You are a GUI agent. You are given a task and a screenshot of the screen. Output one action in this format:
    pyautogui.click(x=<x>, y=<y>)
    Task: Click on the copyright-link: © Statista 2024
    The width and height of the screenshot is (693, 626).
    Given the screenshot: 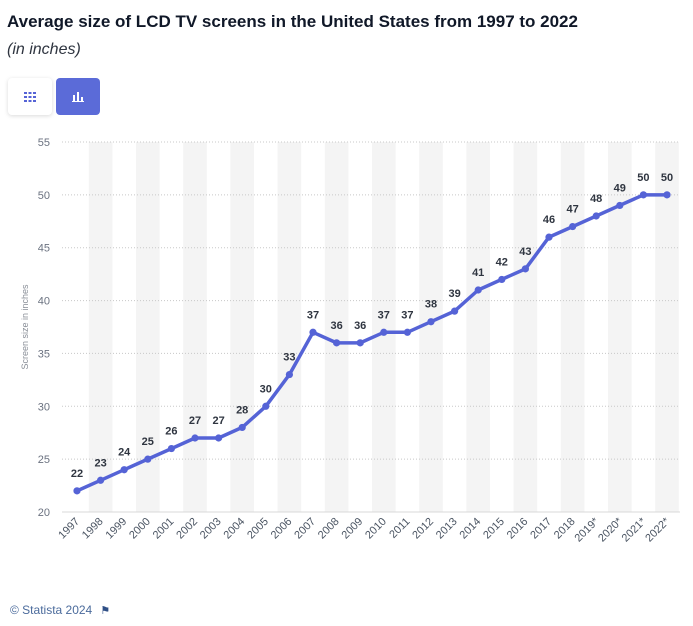 What is the action you would take?
    pyautogui.click(x=51, y=610)
    